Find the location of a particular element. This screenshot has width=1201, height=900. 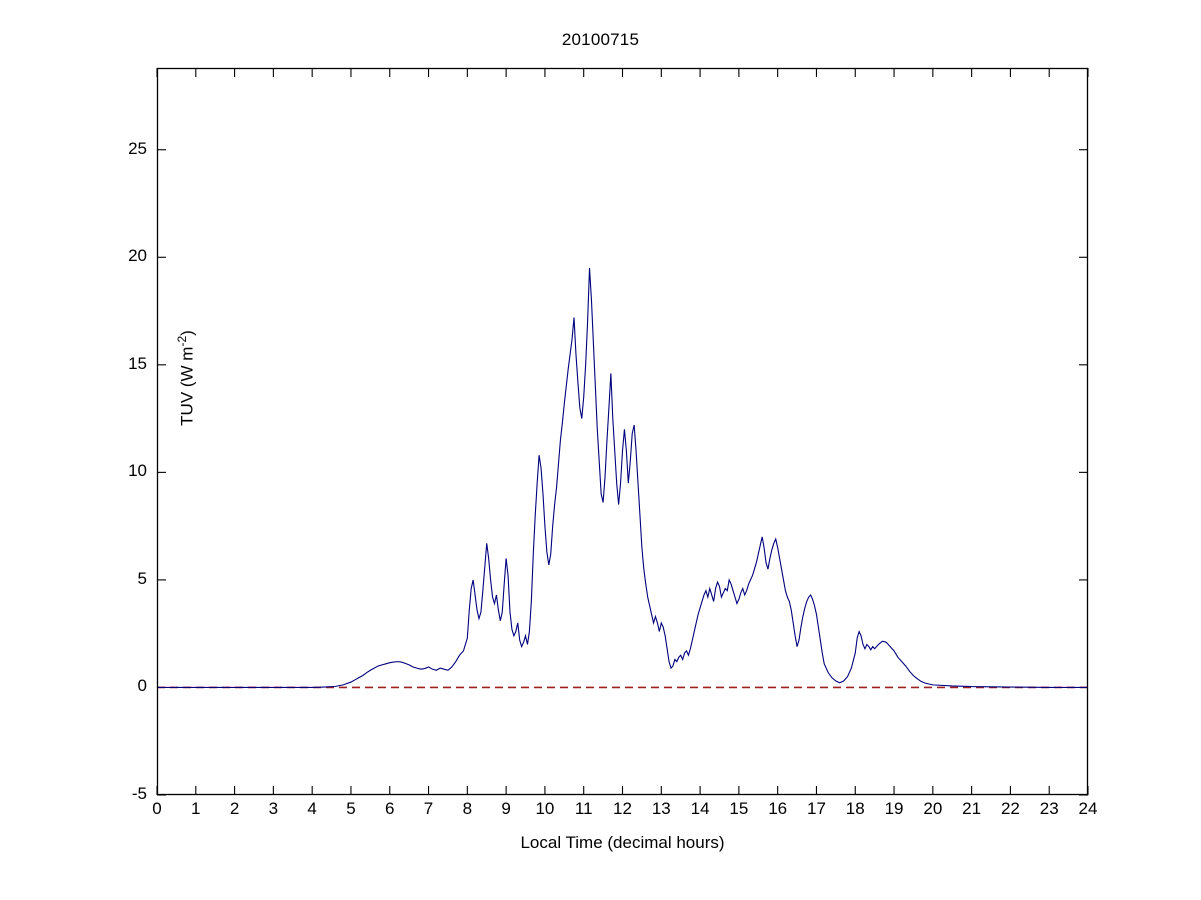

x-tick-label: 9 is located at coordinates (506, 808).